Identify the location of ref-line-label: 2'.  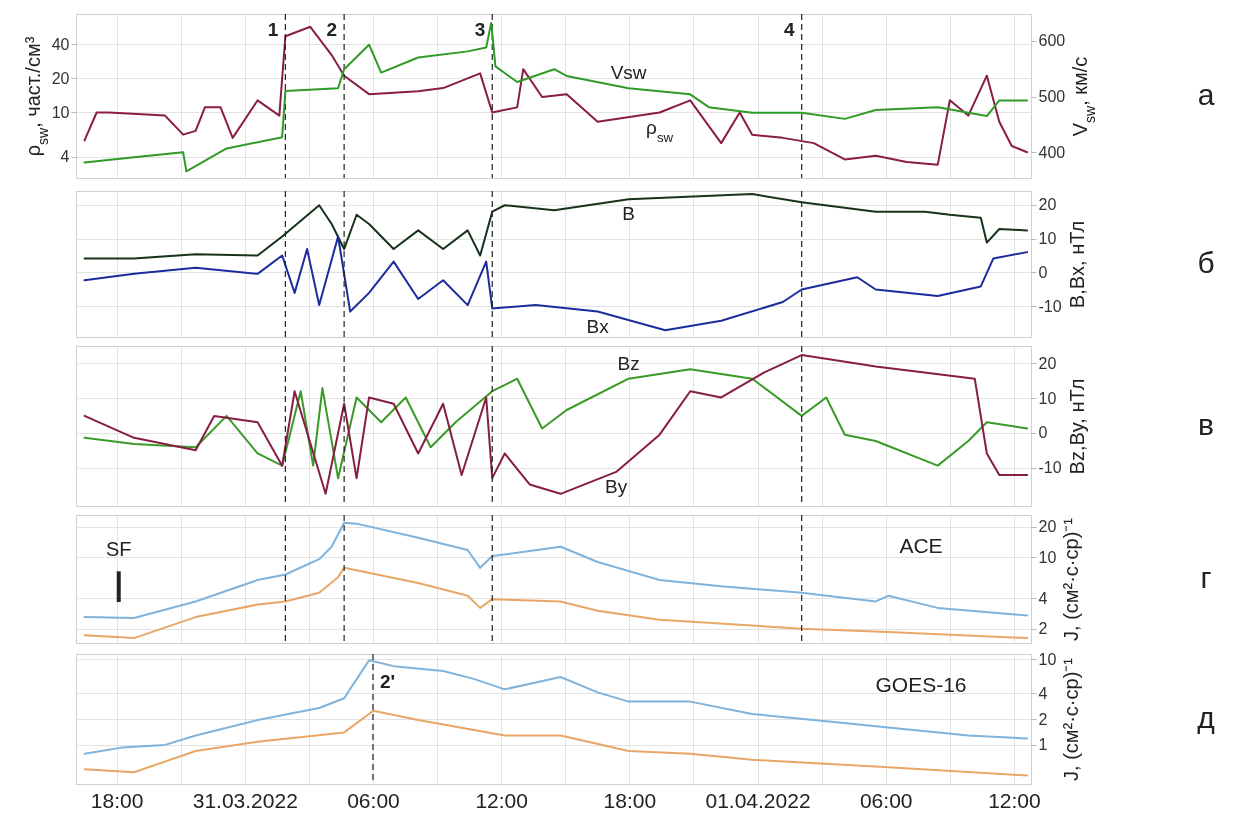
(387, 681).